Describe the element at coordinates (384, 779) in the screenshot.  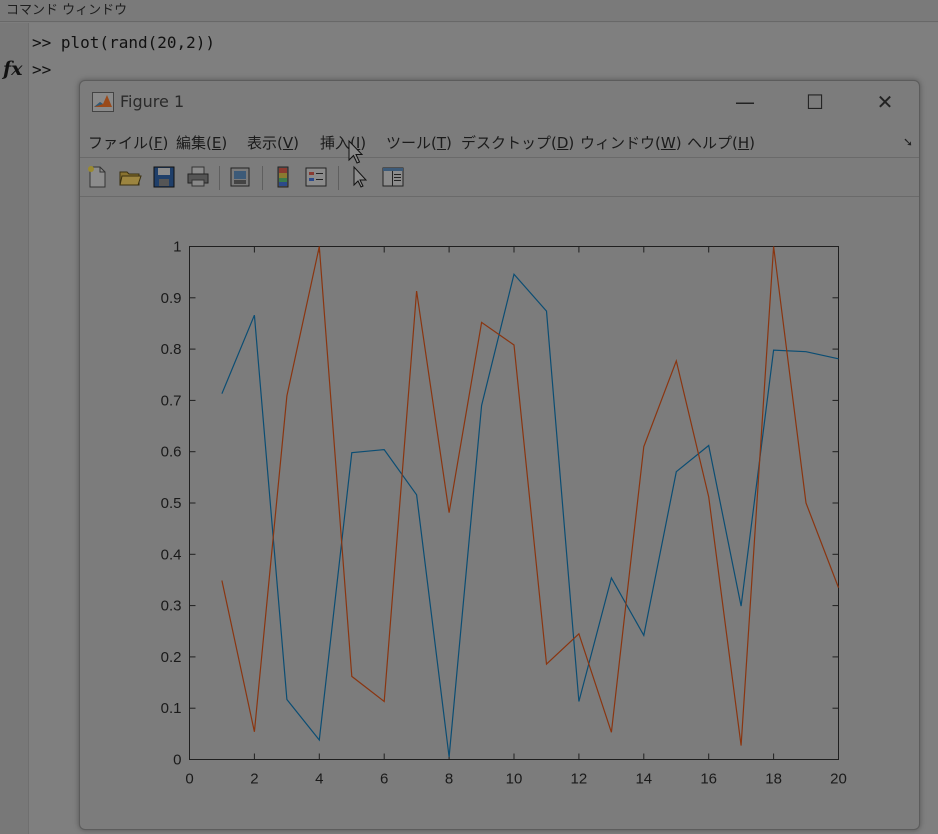
I see `x-tick-label: 6` at that location.